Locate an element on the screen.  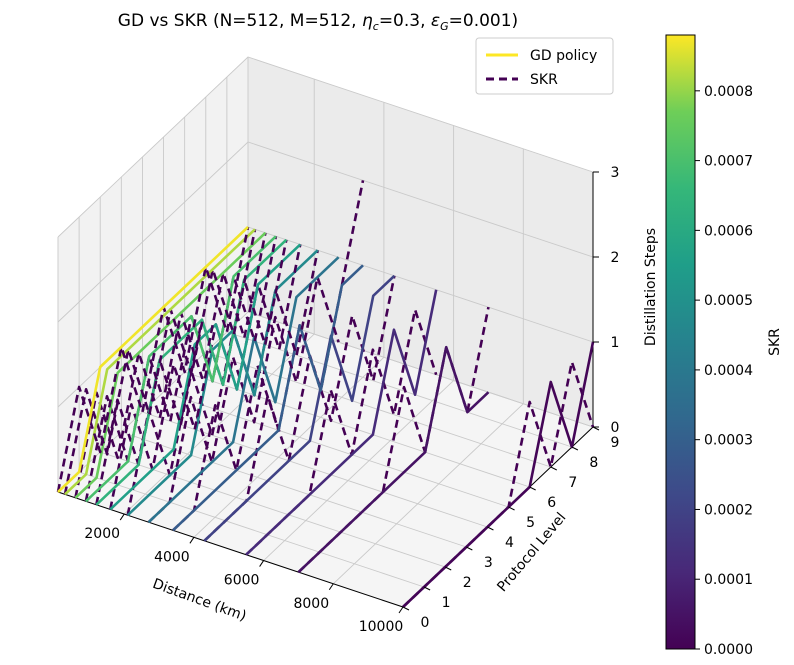
colorbar-tick-label: 0.0004 is located at coordinates (728, 371).